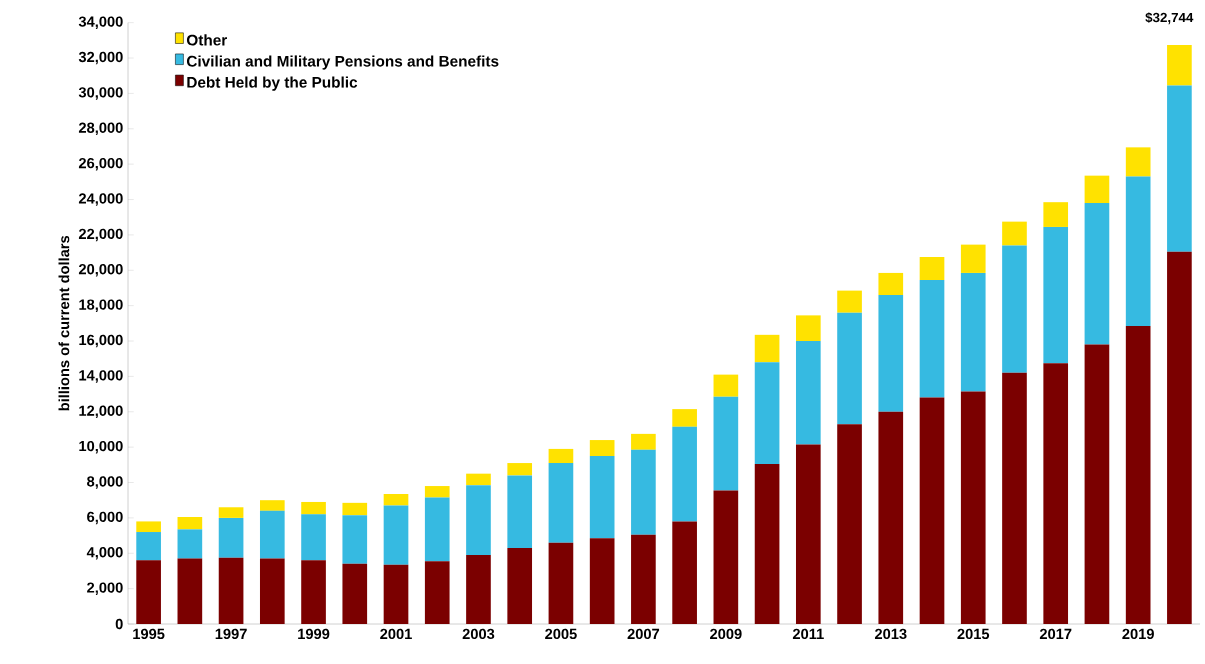 The image size is (1205, 664). Describe the element at coordinates (396, 634) in the screenshot. I see `x-tick-label: 2001` at that location.